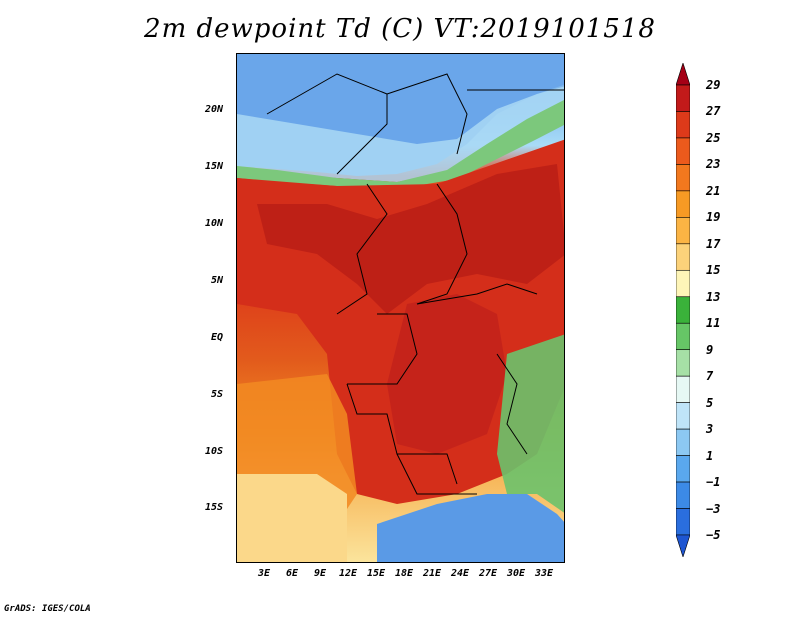 Image resolution: width=800 pixels, height=618 pixels. I want to click on colorbar-label: 11, so click(713, 323).